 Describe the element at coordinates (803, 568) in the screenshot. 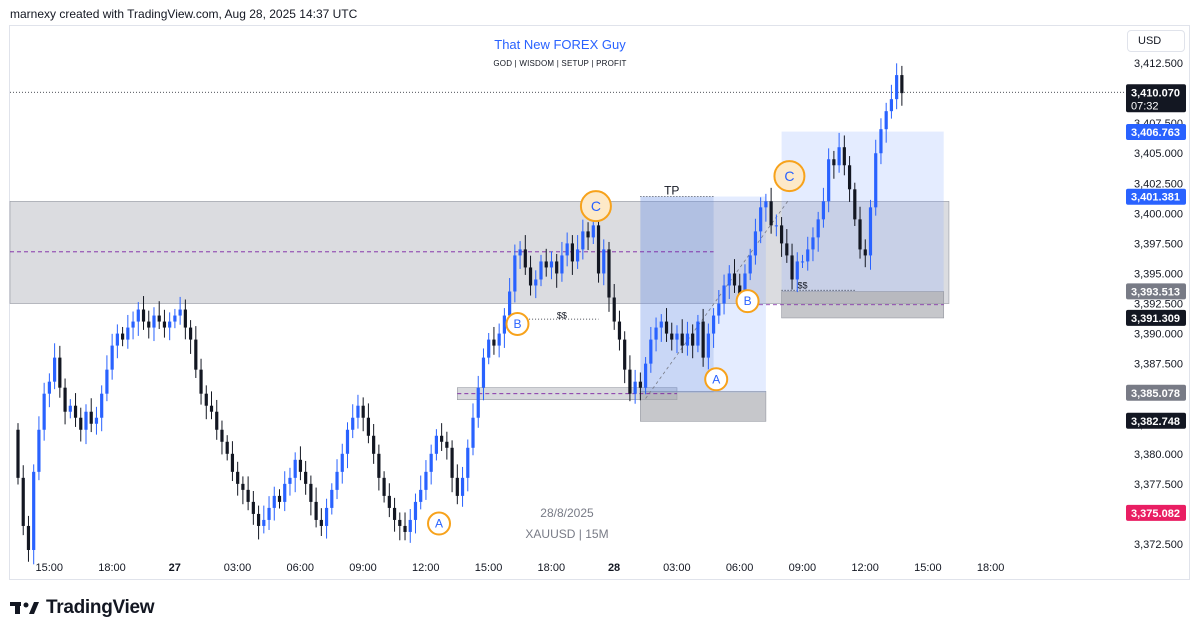

I see `x-tick-label: 09:00` at that location.